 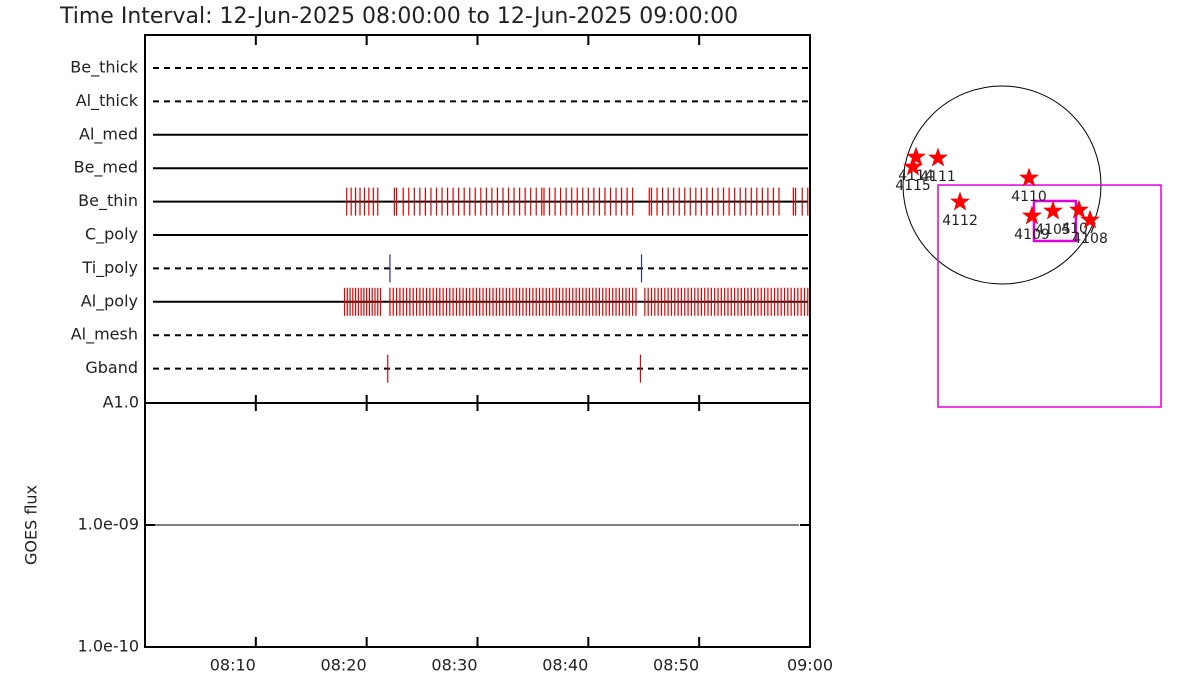 I want to click on x-tick-label: 08:10, so click(x=233, y=665).